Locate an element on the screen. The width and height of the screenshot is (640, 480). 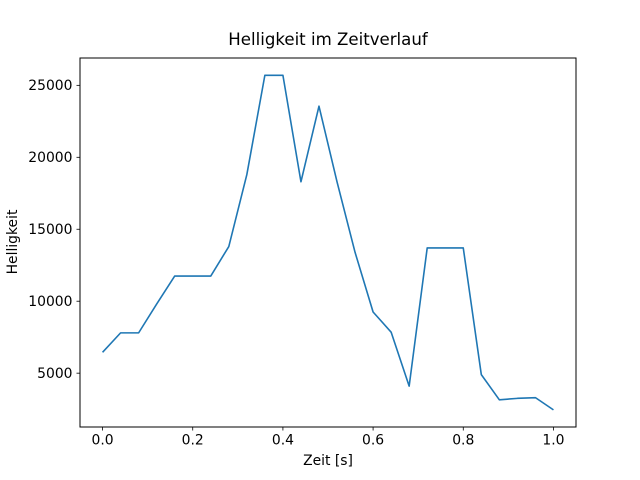
y-axis-label: Helligkeit is located at coordinates (13, 241).